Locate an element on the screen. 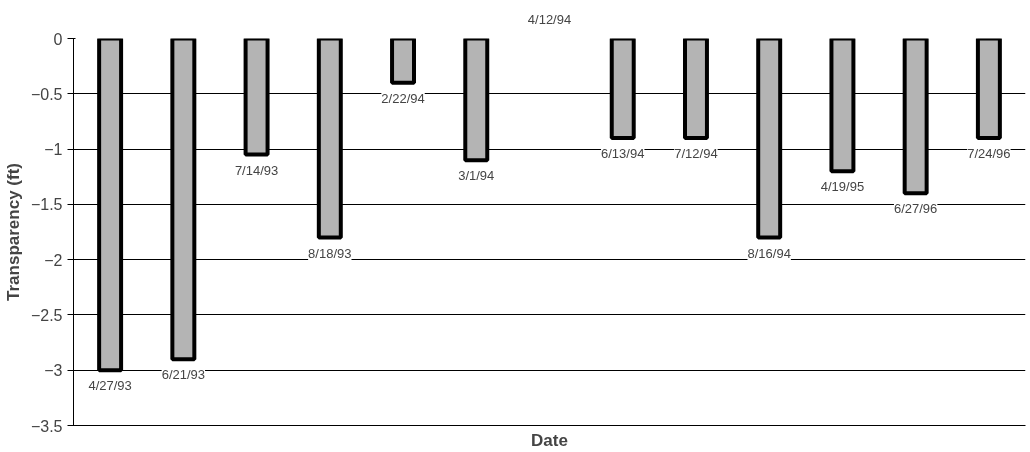 The image size is (1030, 452). y-tick-label: −0.5 is located at coordinates (46, 94).